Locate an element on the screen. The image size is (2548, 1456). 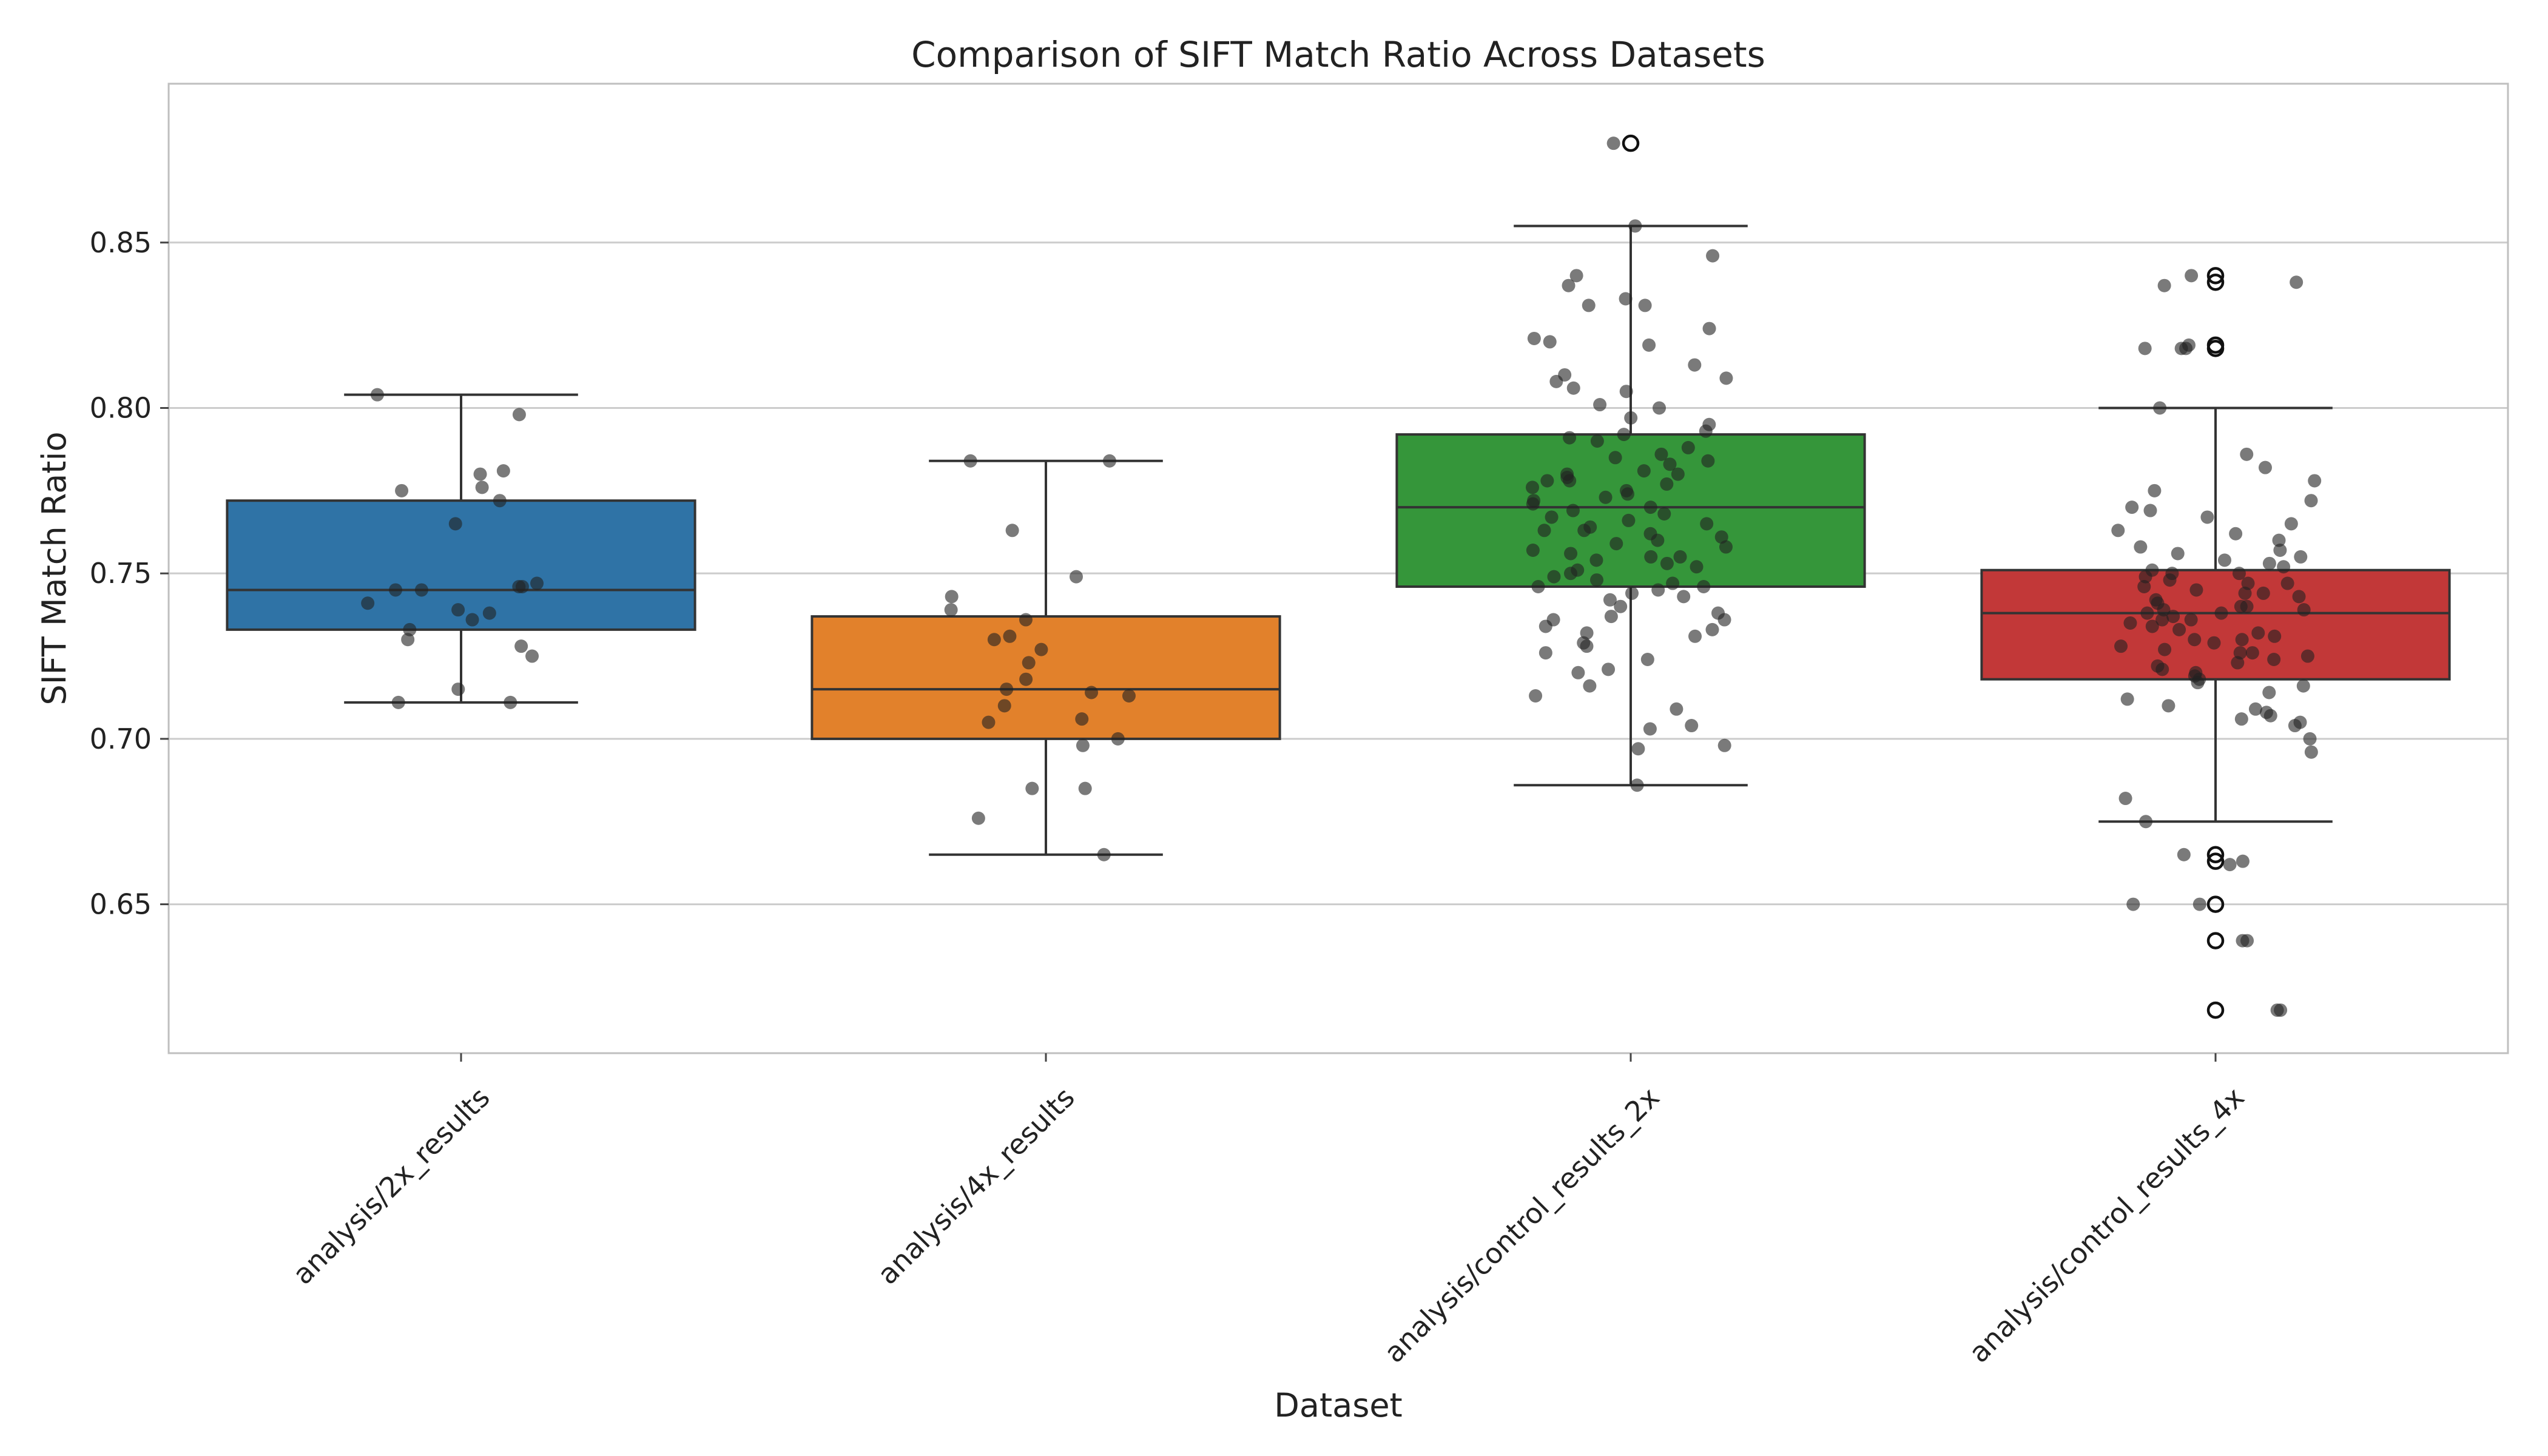
outlier-marker is located at coordinates (2215, 1010).